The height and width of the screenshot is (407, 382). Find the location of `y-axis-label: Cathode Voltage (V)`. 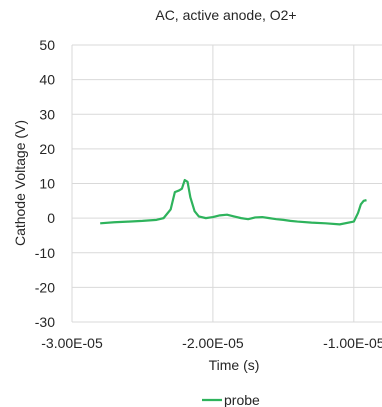

y-axis-label: Cathode Voltage (V) is located at coordinates (20, 183).